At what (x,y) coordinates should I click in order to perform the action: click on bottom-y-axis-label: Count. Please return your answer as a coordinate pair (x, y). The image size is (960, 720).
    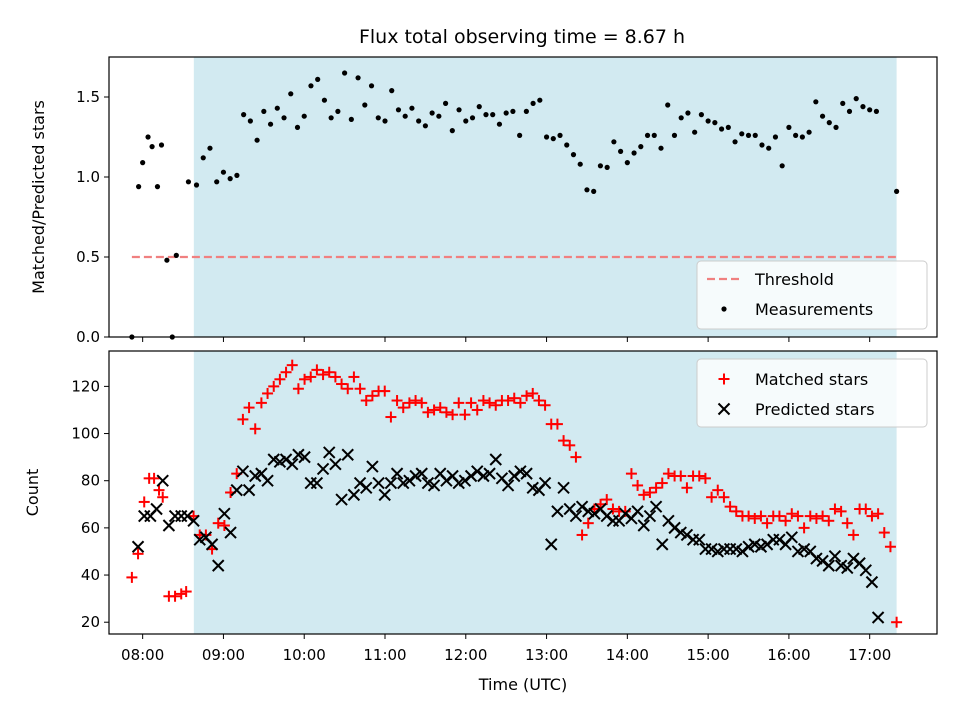
    Looking at the image, I should click on (32, 493).